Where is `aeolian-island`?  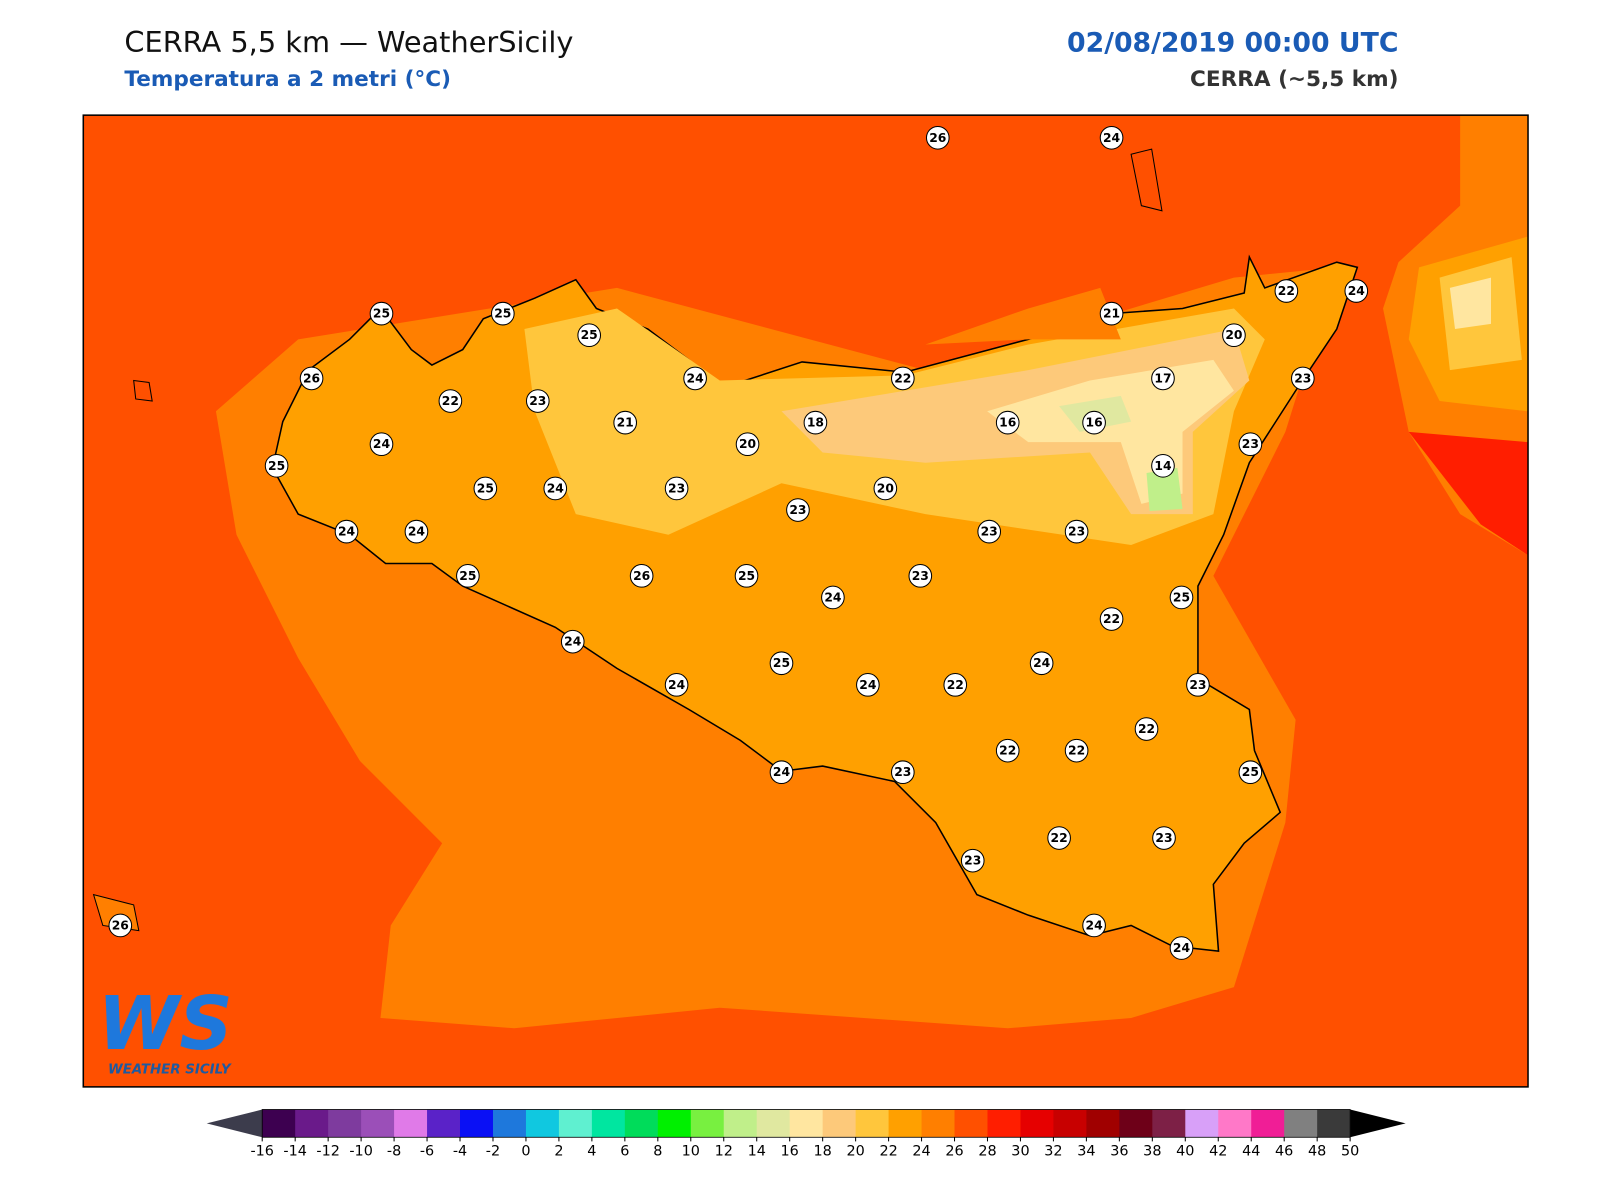
aeolian-island is located at coordinates (1146, 180).